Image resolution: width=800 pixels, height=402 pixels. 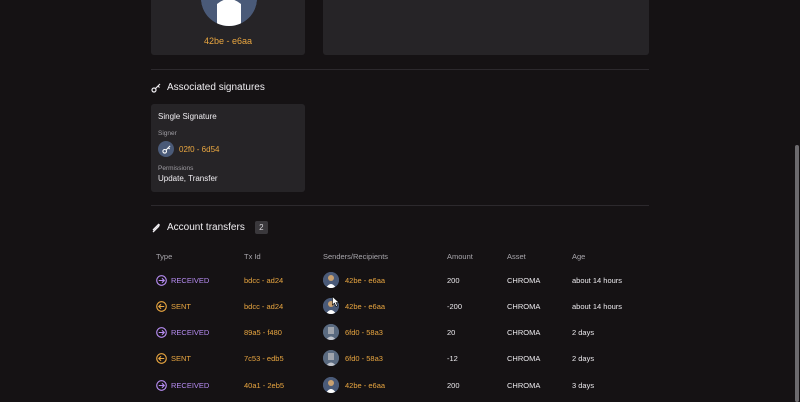 I want to click on signatures-title: Associated signatures, so click(x=216, y=87).